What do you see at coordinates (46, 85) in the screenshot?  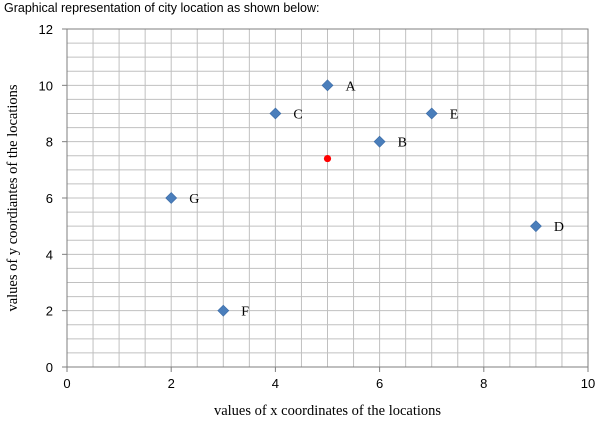 I see `y-tick-label: 10` at bounding box center [46, 85].